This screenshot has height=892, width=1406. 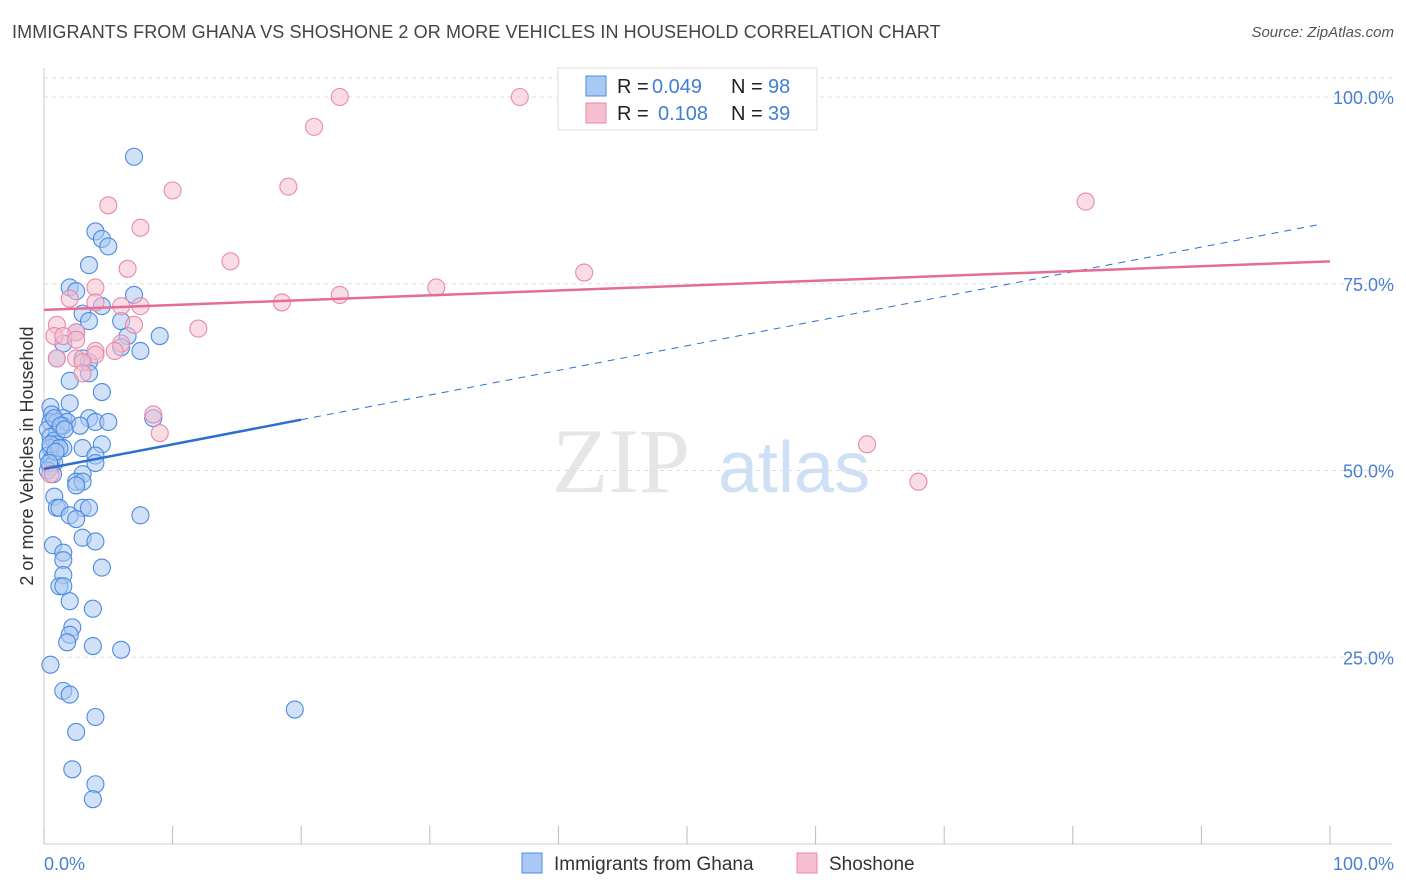 I want to click on shoshone-trend-line, so click(x=687, y=286).